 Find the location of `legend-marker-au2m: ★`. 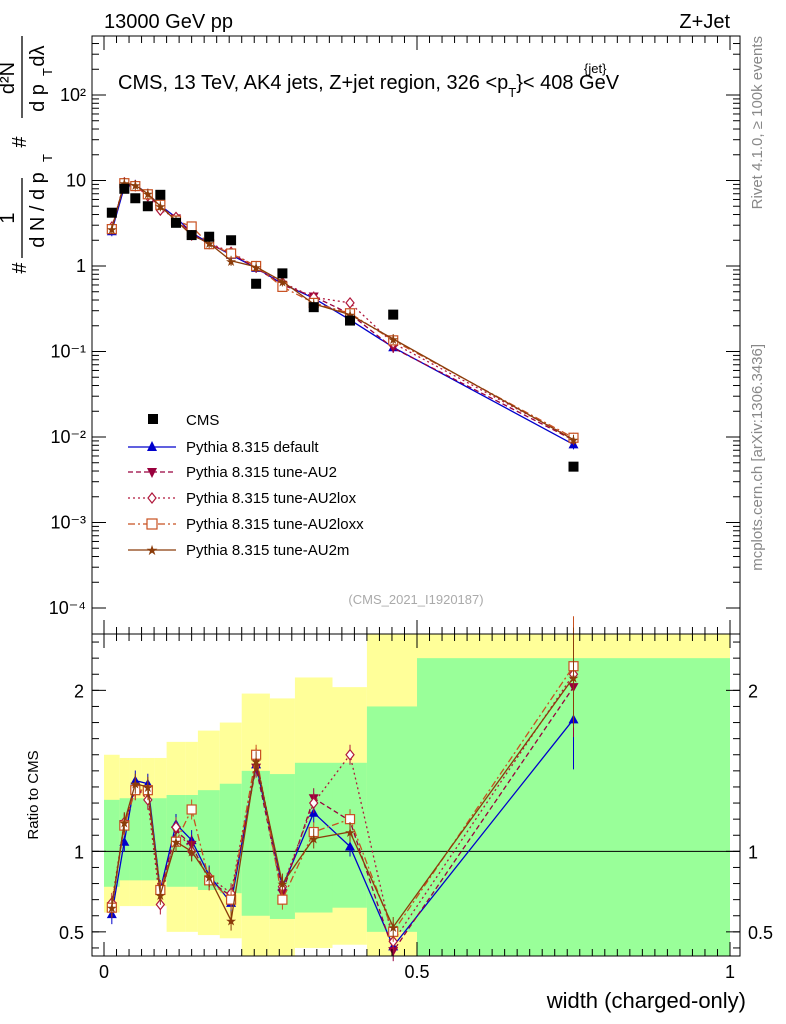

legend-marker-au2m: ★ is located at coordinates (152, 550).